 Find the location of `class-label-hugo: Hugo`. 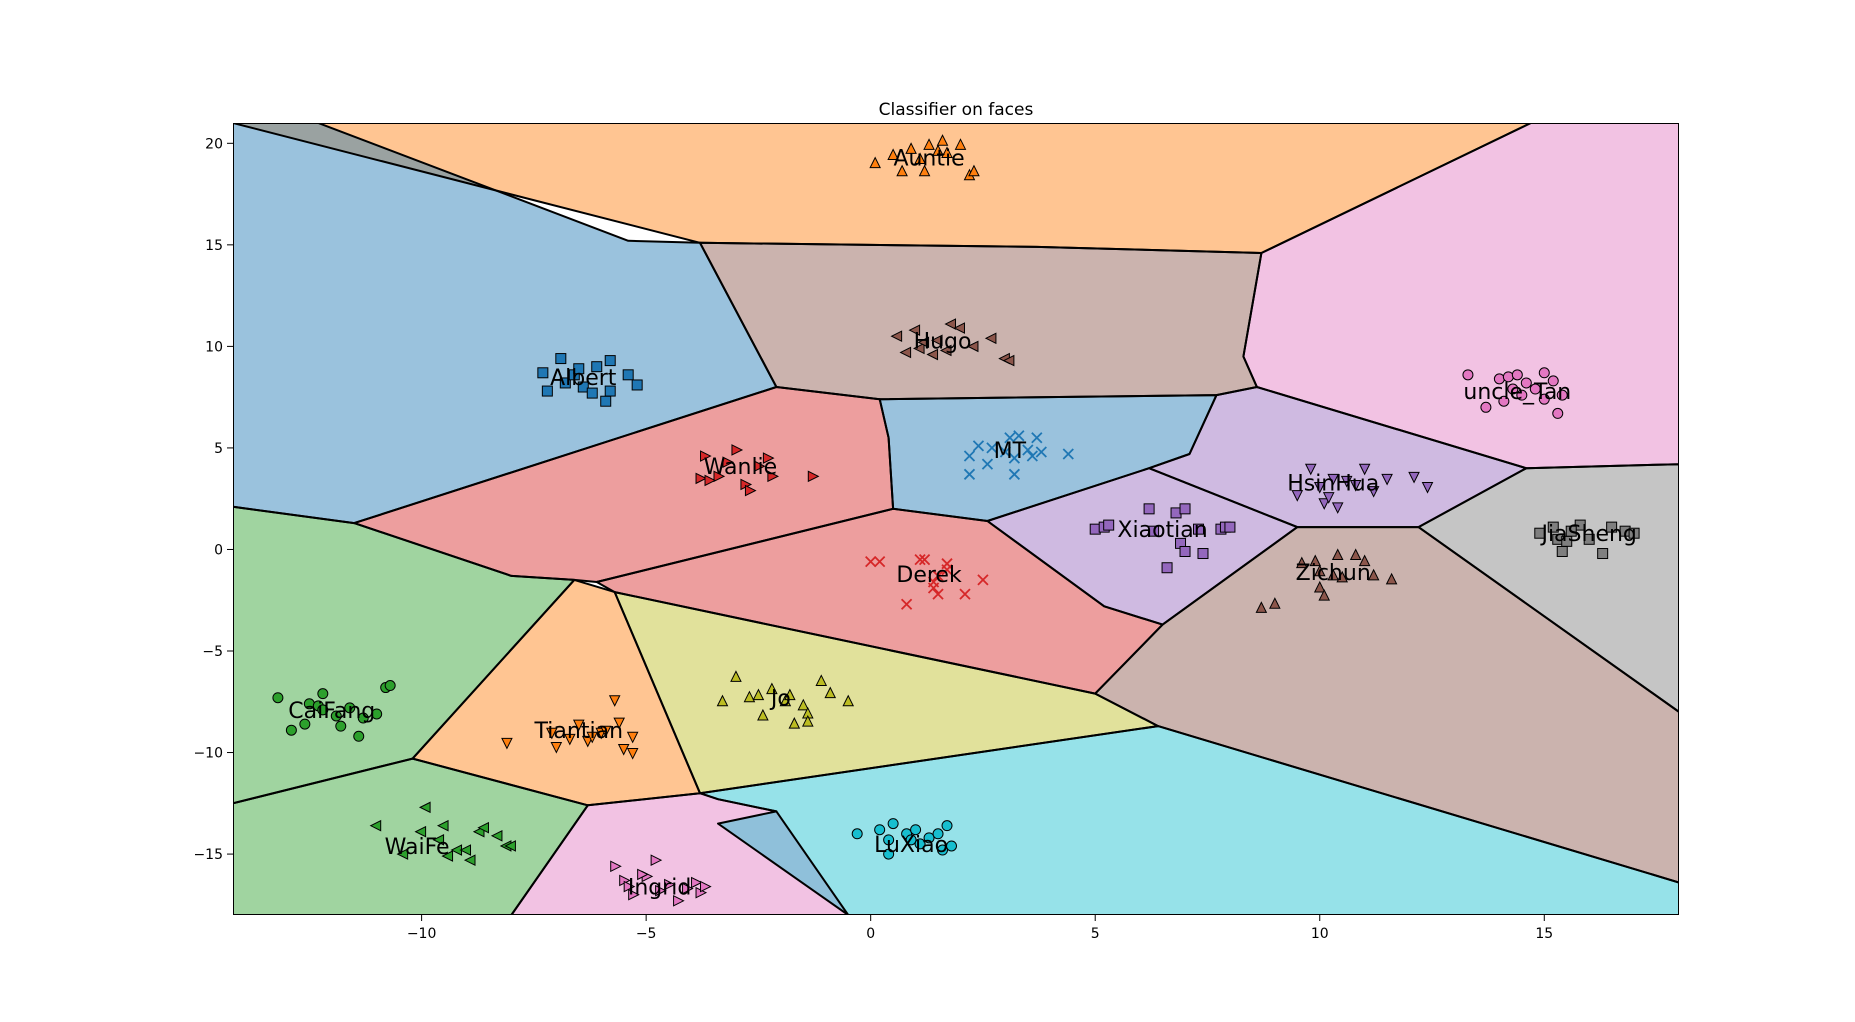

class-label-hugo: Hugo is located at coordinates (943, 341).